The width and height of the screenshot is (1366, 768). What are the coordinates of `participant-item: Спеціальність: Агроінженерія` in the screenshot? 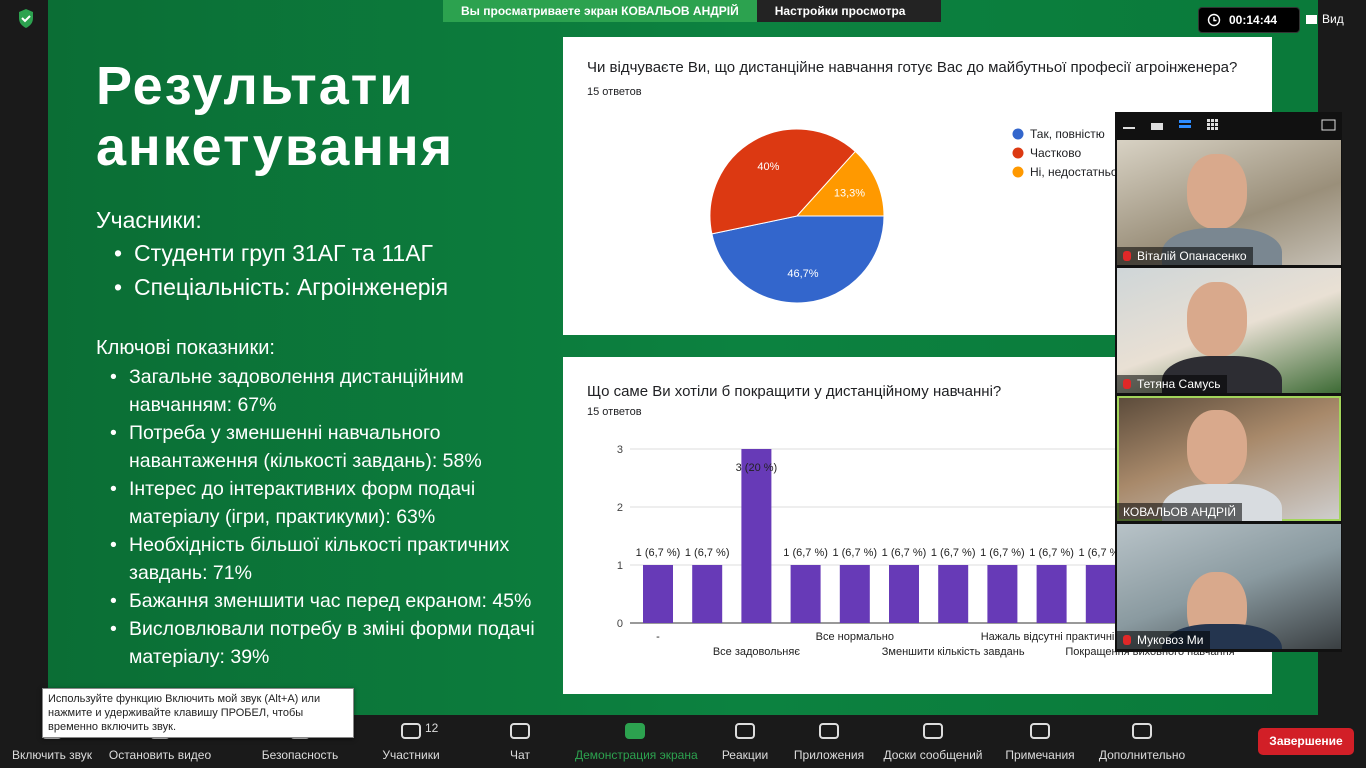 It's located at (272, 287).